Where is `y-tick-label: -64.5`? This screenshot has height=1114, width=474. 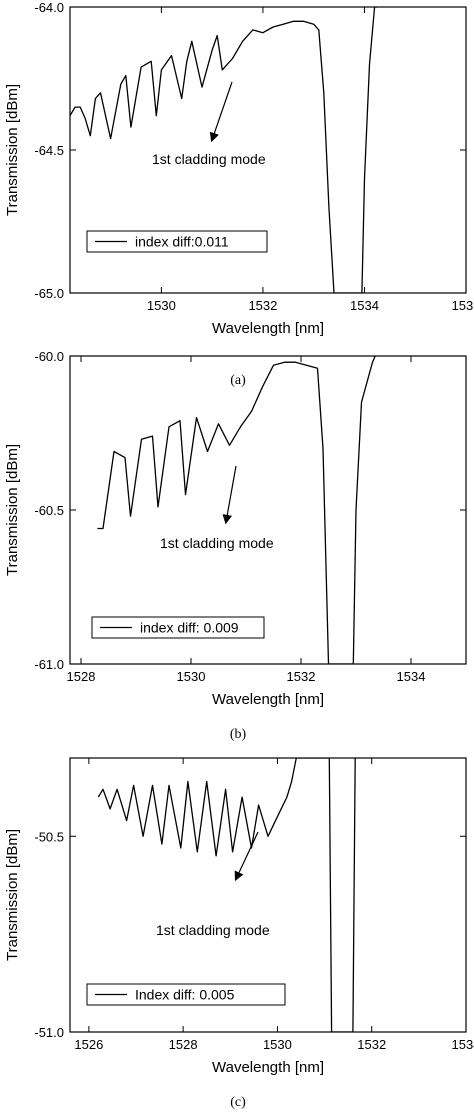
y-tick-label: -64.5 is located at coordinates (49, 150).